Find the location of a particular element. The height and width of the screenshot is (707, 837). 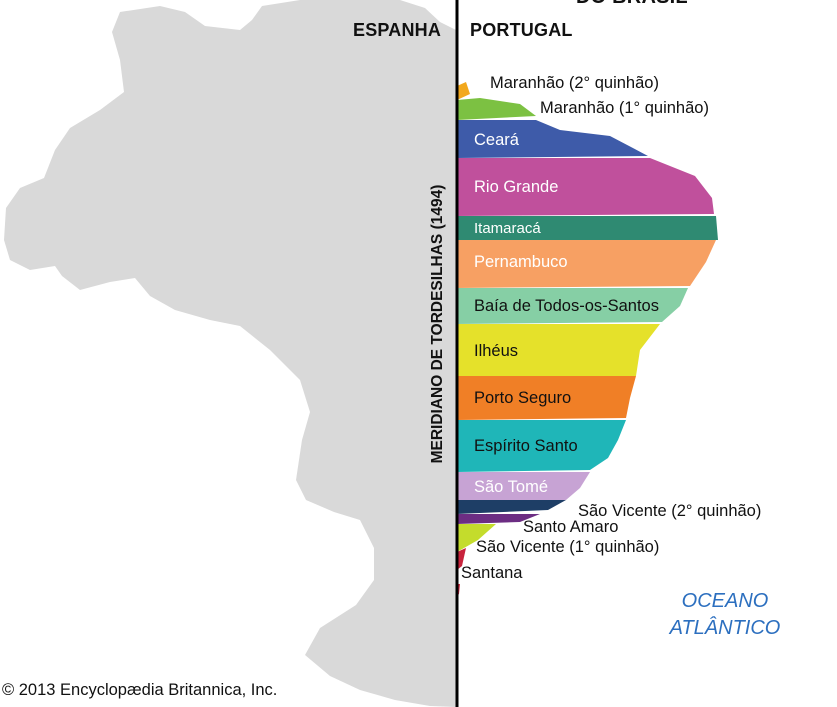

label-porto-seguro: Porto Seguro is located at coordinates (523, 398).